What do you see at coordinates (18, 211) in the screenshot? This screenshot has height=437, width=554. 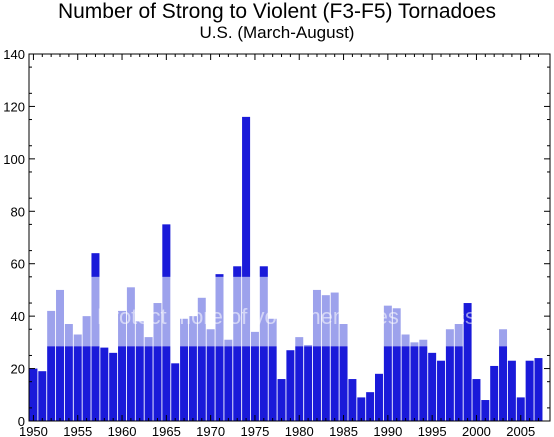 I see `y-tick-label: 80` at bounding box center [18, 211].